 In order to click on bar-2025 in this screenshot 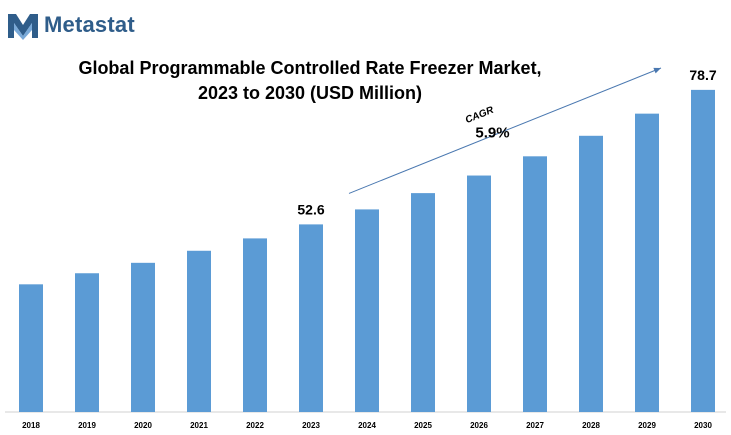, I will do `click(423, 302)`.